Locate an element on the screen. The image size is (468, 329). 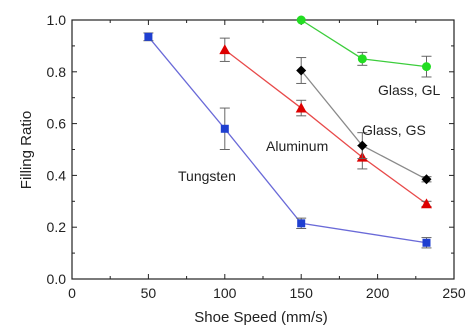
y-axis-title: Filling Ratio is located at coordinates (26, 150).